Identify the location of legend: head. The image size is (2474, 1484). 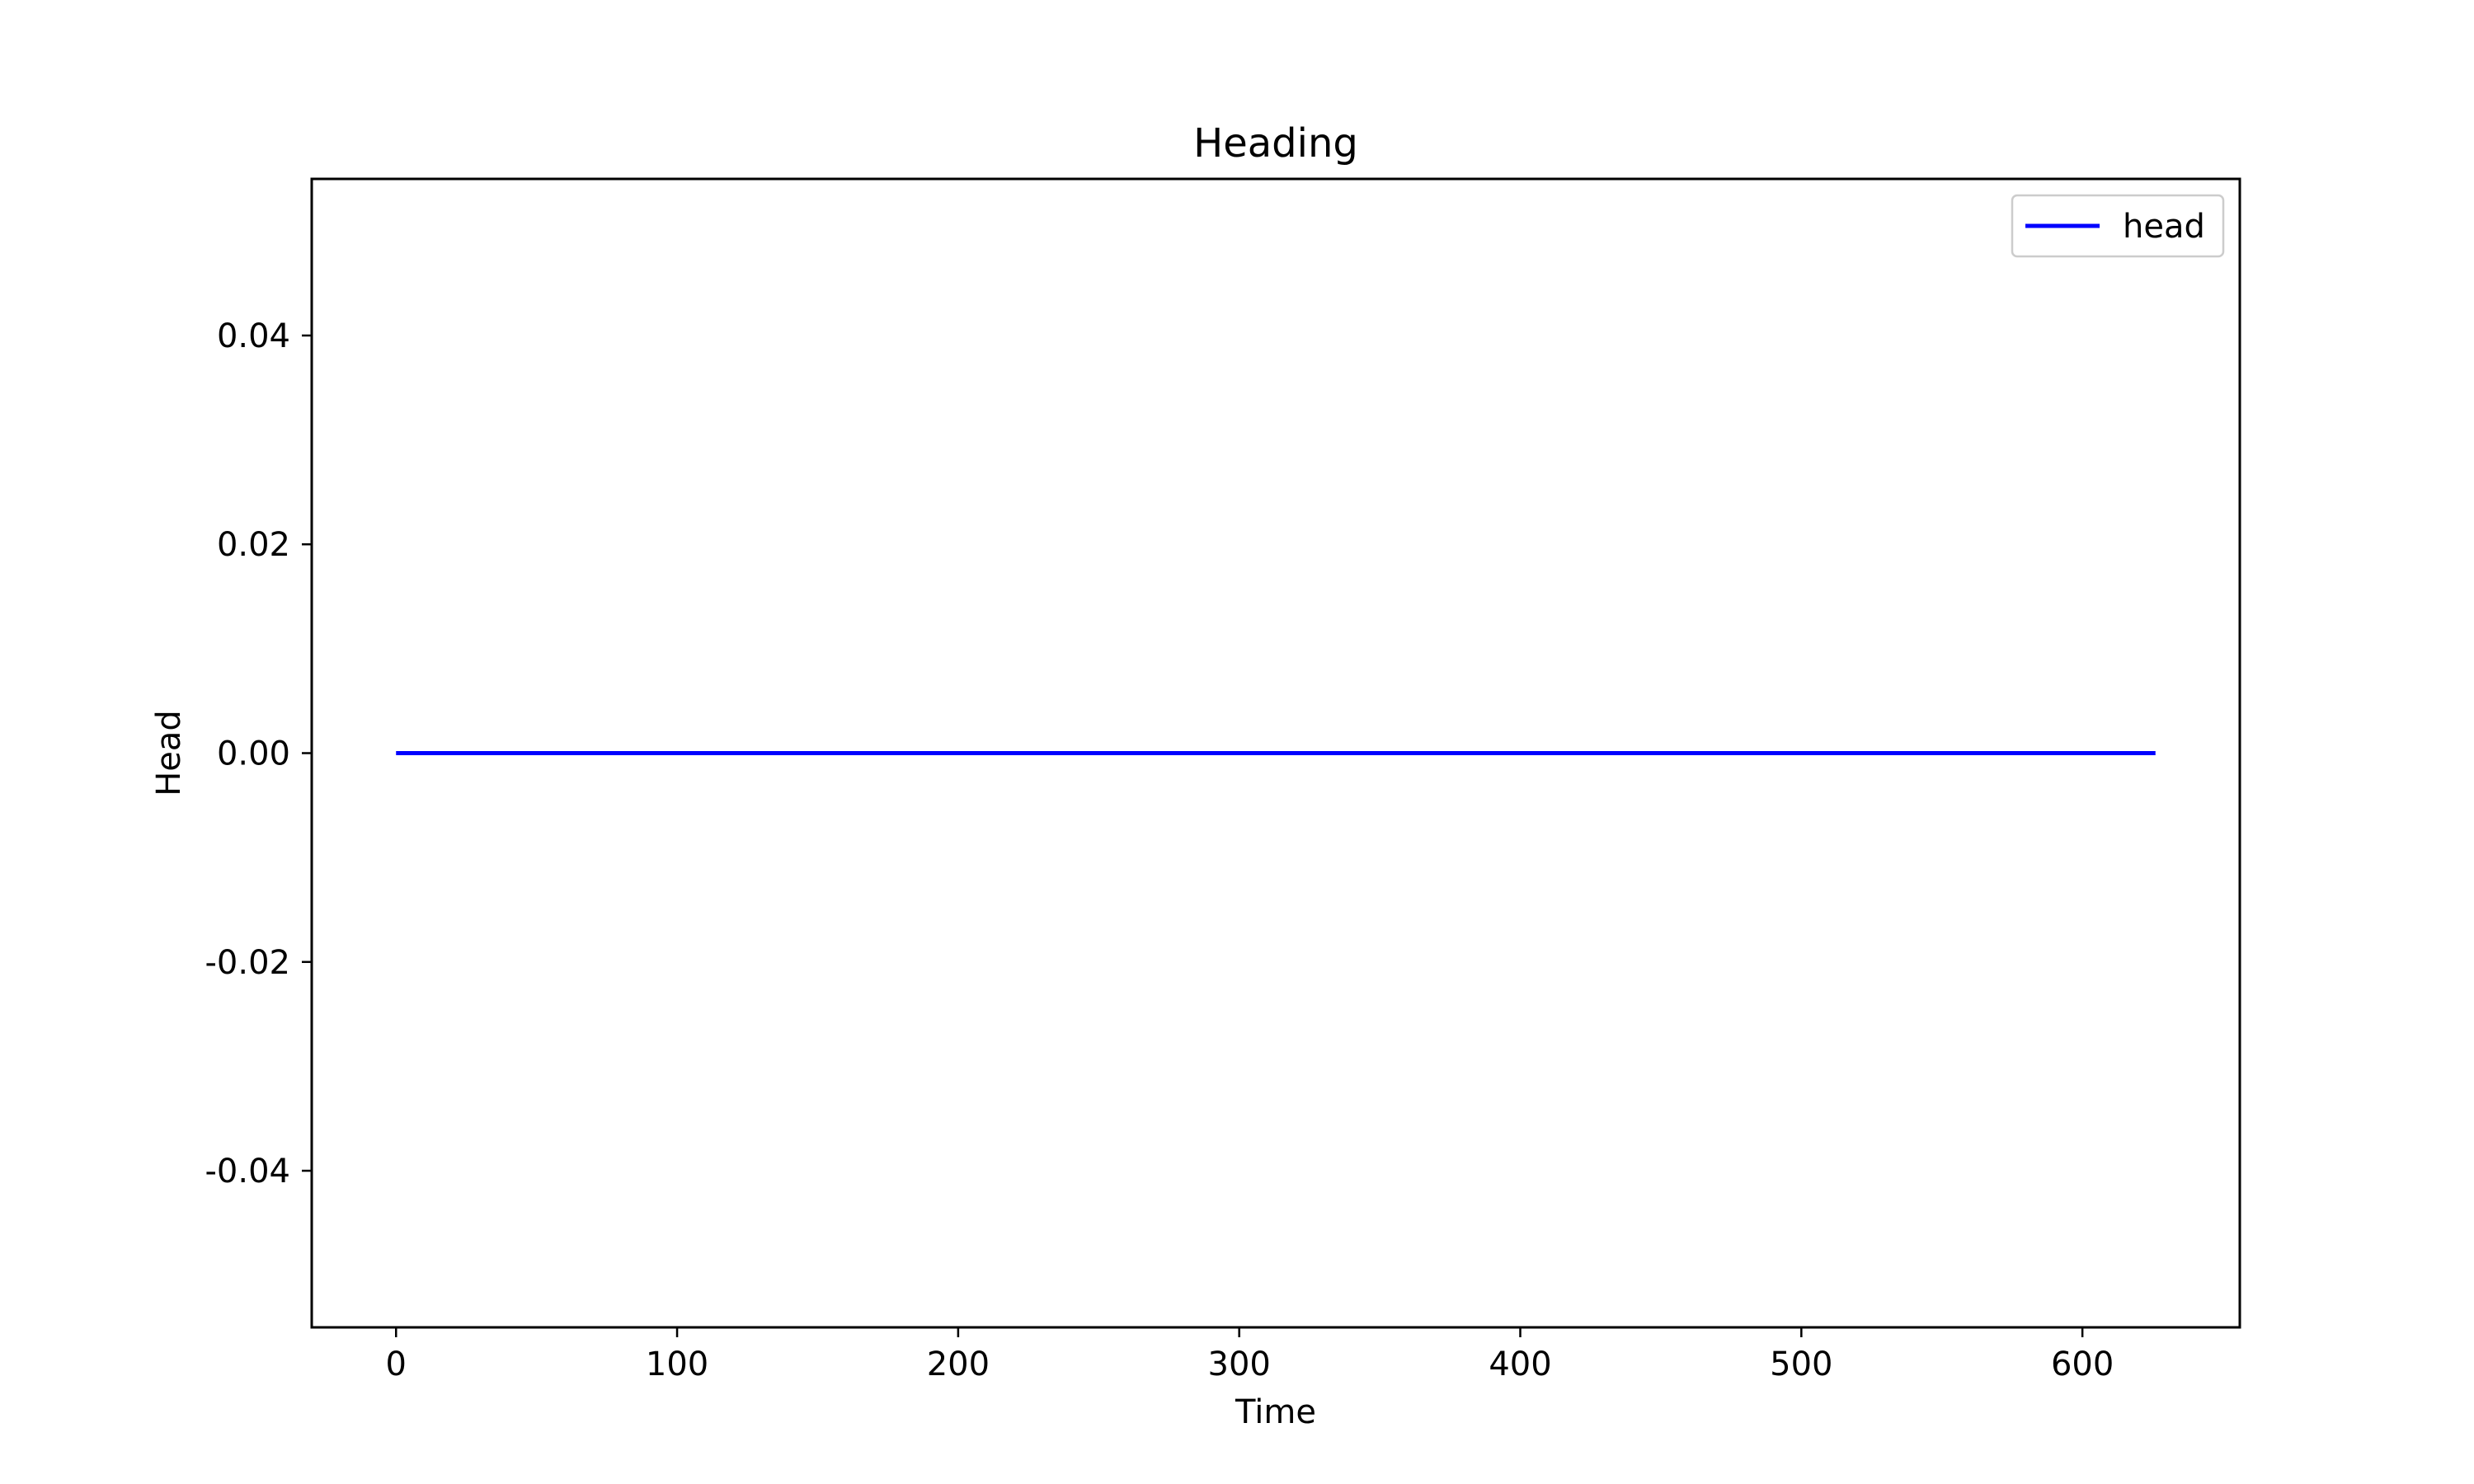
(2118, 226).